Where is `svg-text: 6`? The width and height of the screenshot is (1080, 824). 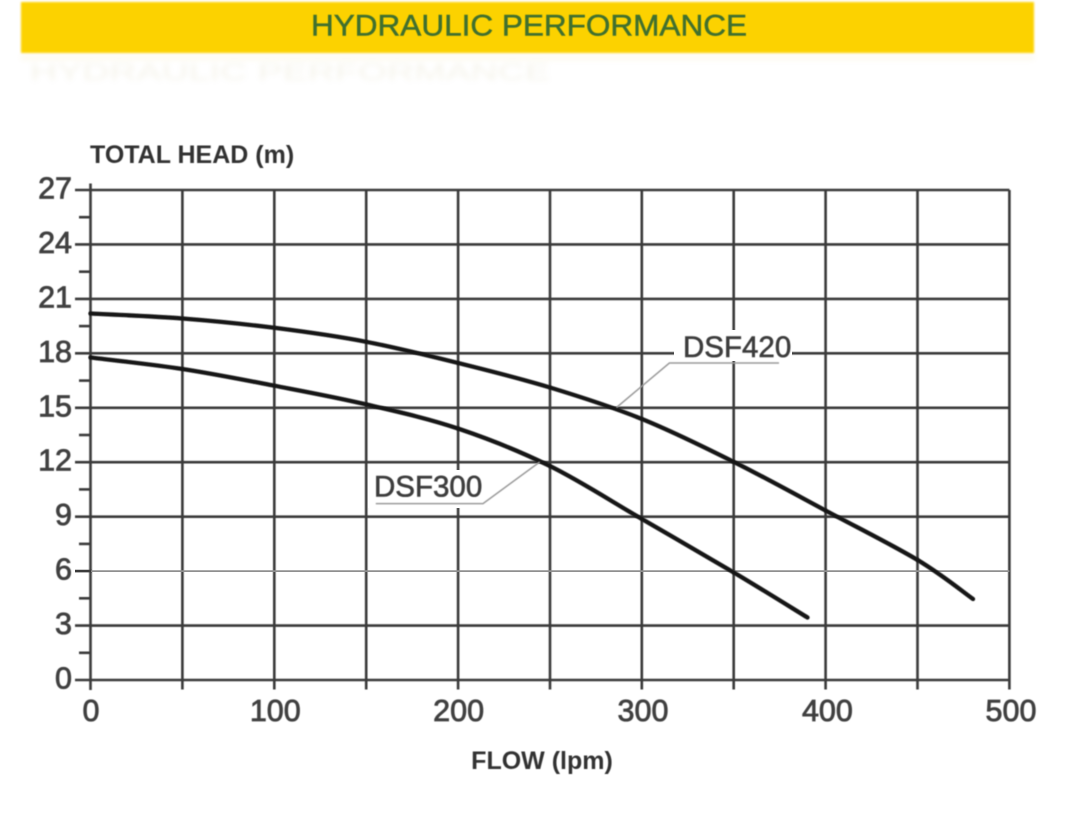
svg-text: 6 is located at coordinates (63, 570).